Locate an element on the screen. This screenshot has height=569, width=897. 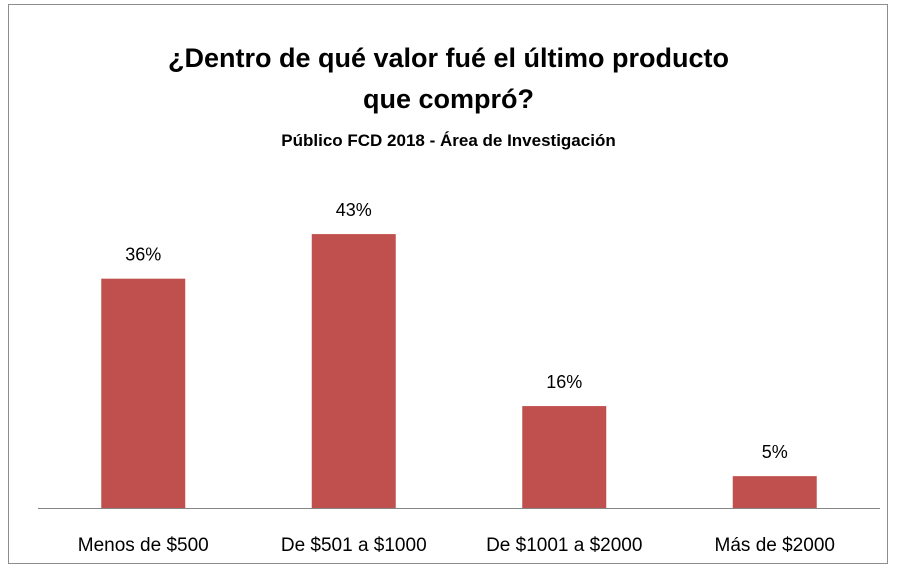
x-tick-label: Menos de $500 is located at coordinates (143, 545).